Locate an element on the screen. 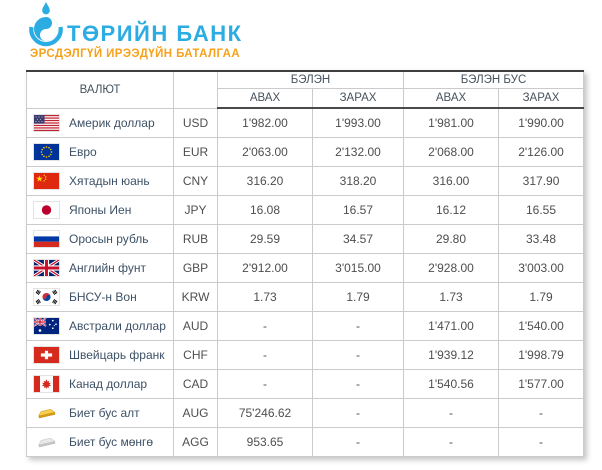 Image resolution: width=602 pixels, height=470 pixels. bank-name: ТӨРИЙН БАНК is located at coordinates (155, 33).